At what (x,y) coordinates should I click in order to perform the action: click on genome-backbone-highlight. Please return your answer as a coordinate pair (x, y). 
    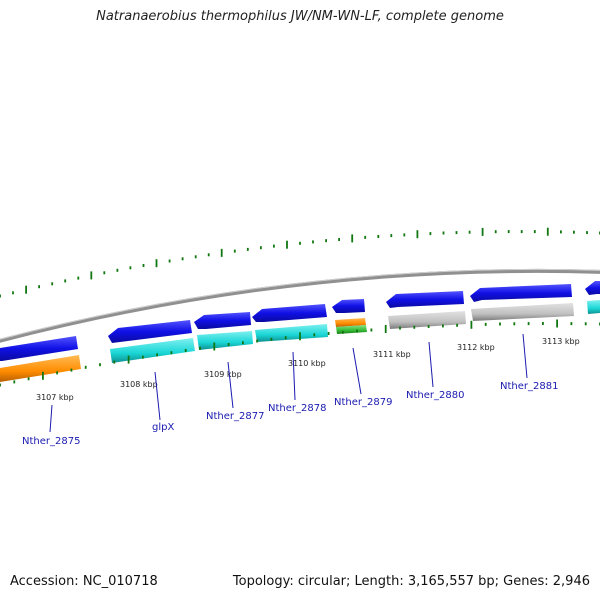
    Looking at the image, I should click on (300, 304).